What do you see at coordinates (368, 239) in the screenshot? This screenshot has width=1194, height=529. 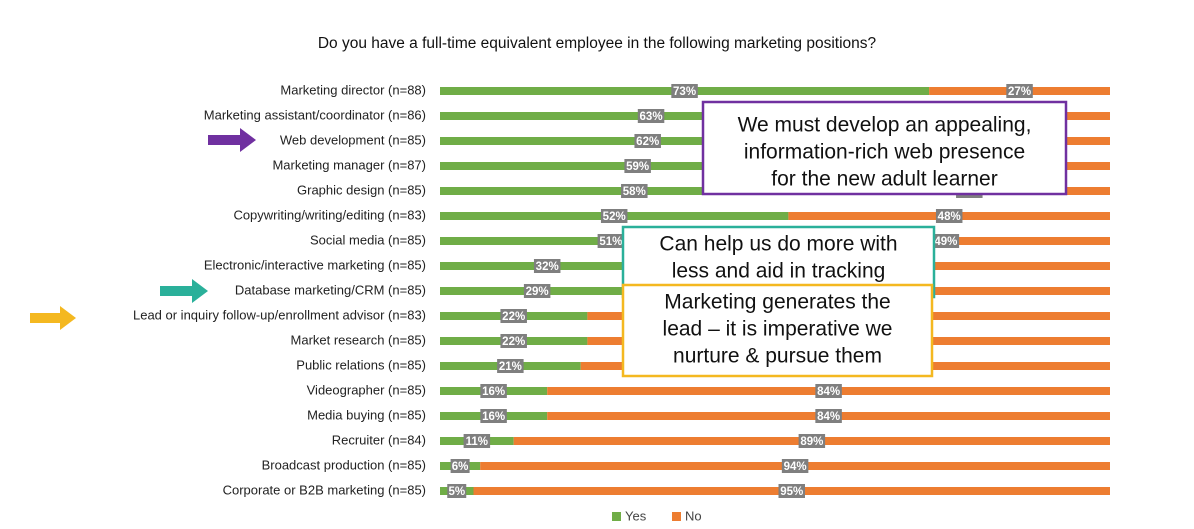 I see `y-tick-label: Social media (n=85)` at bounding box center [368, 239].